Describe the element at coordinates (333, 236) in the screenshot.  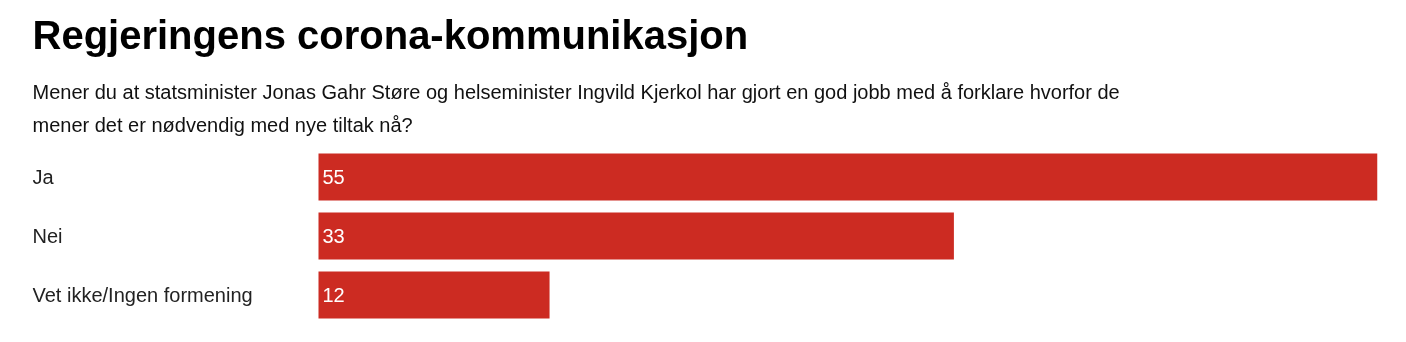
I see `data-label: 33` at that location.